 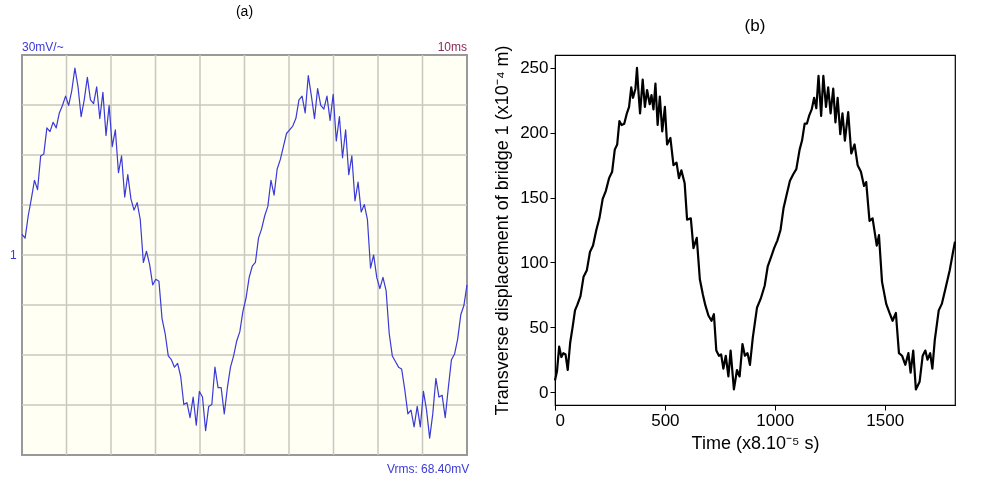 I want to click on chart-title: (b), so click(x=755, y=25).